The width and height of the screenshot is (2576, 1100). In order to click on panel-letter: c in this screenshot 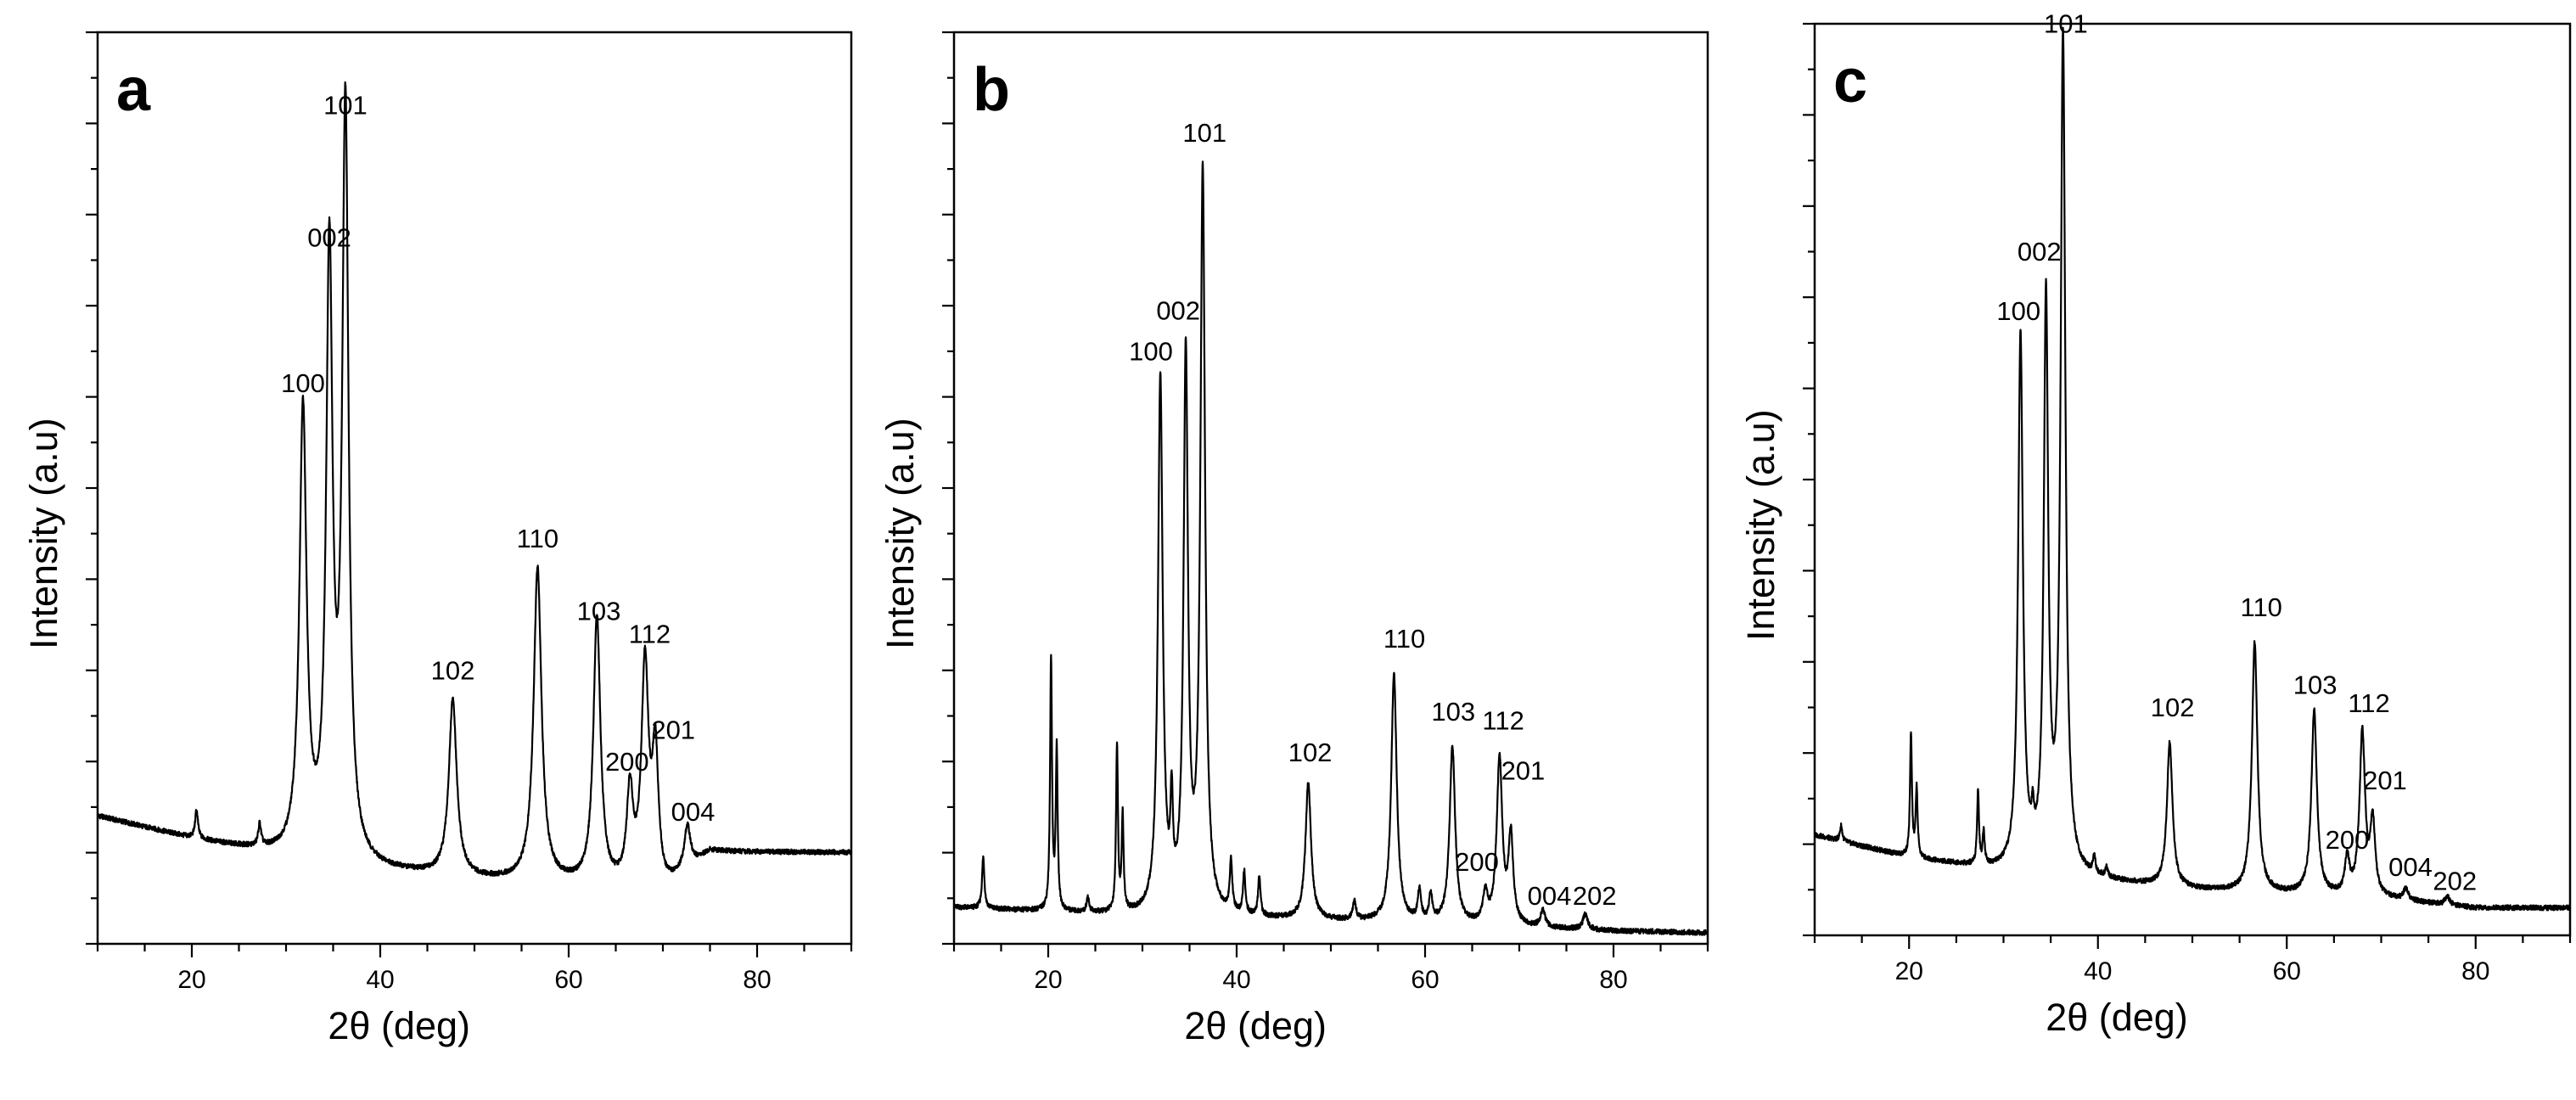, I will do `click(1850, 81)`.